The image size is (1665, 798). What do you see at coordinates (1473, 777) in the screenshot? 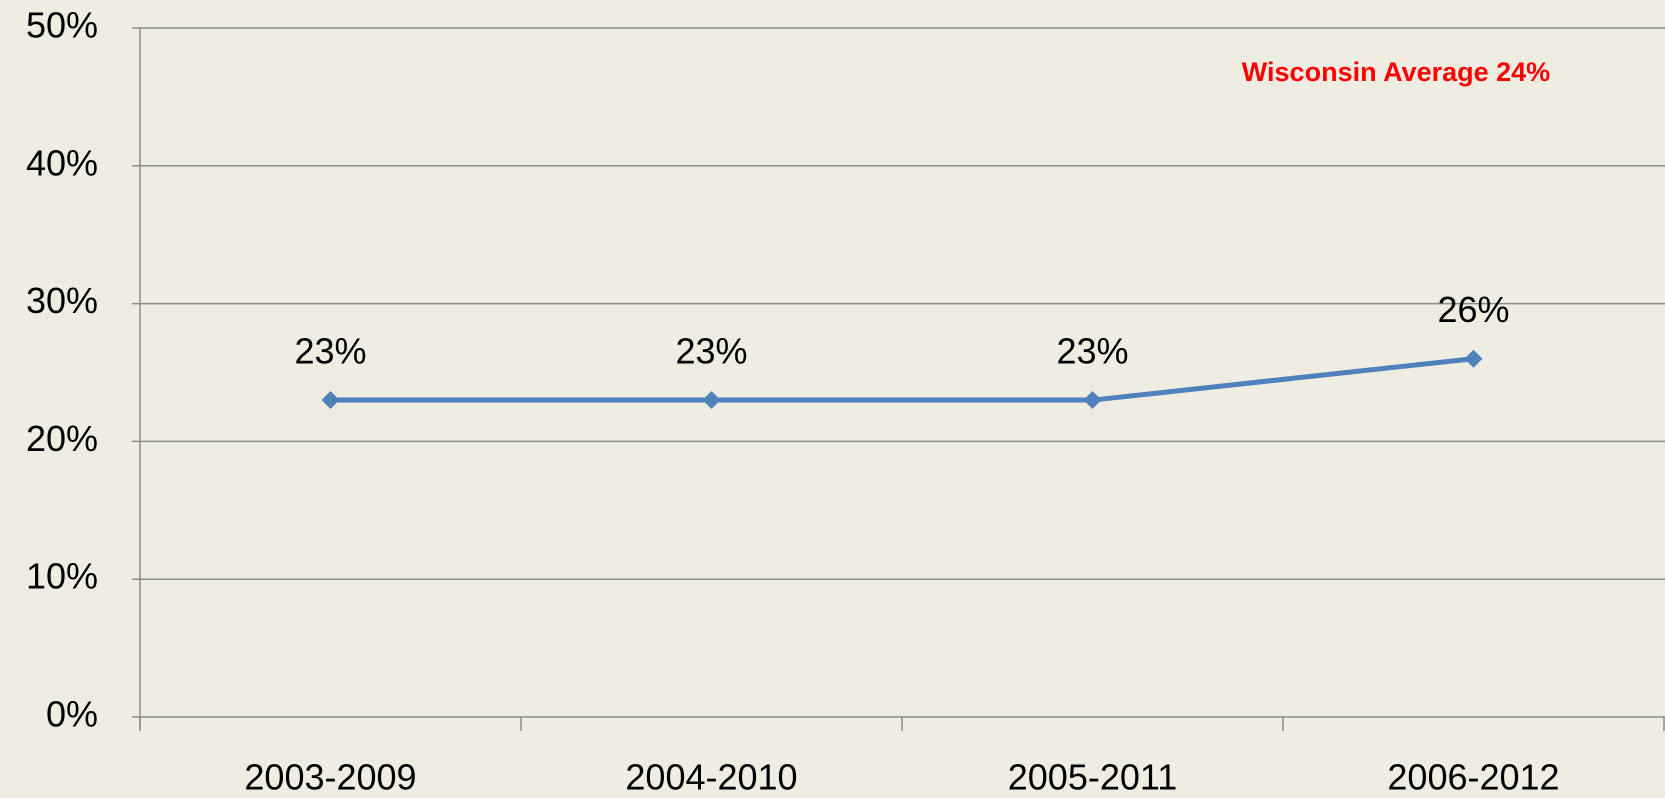
I see `x-tick-label: 2006-2012` at bounding box center [1473, 777].